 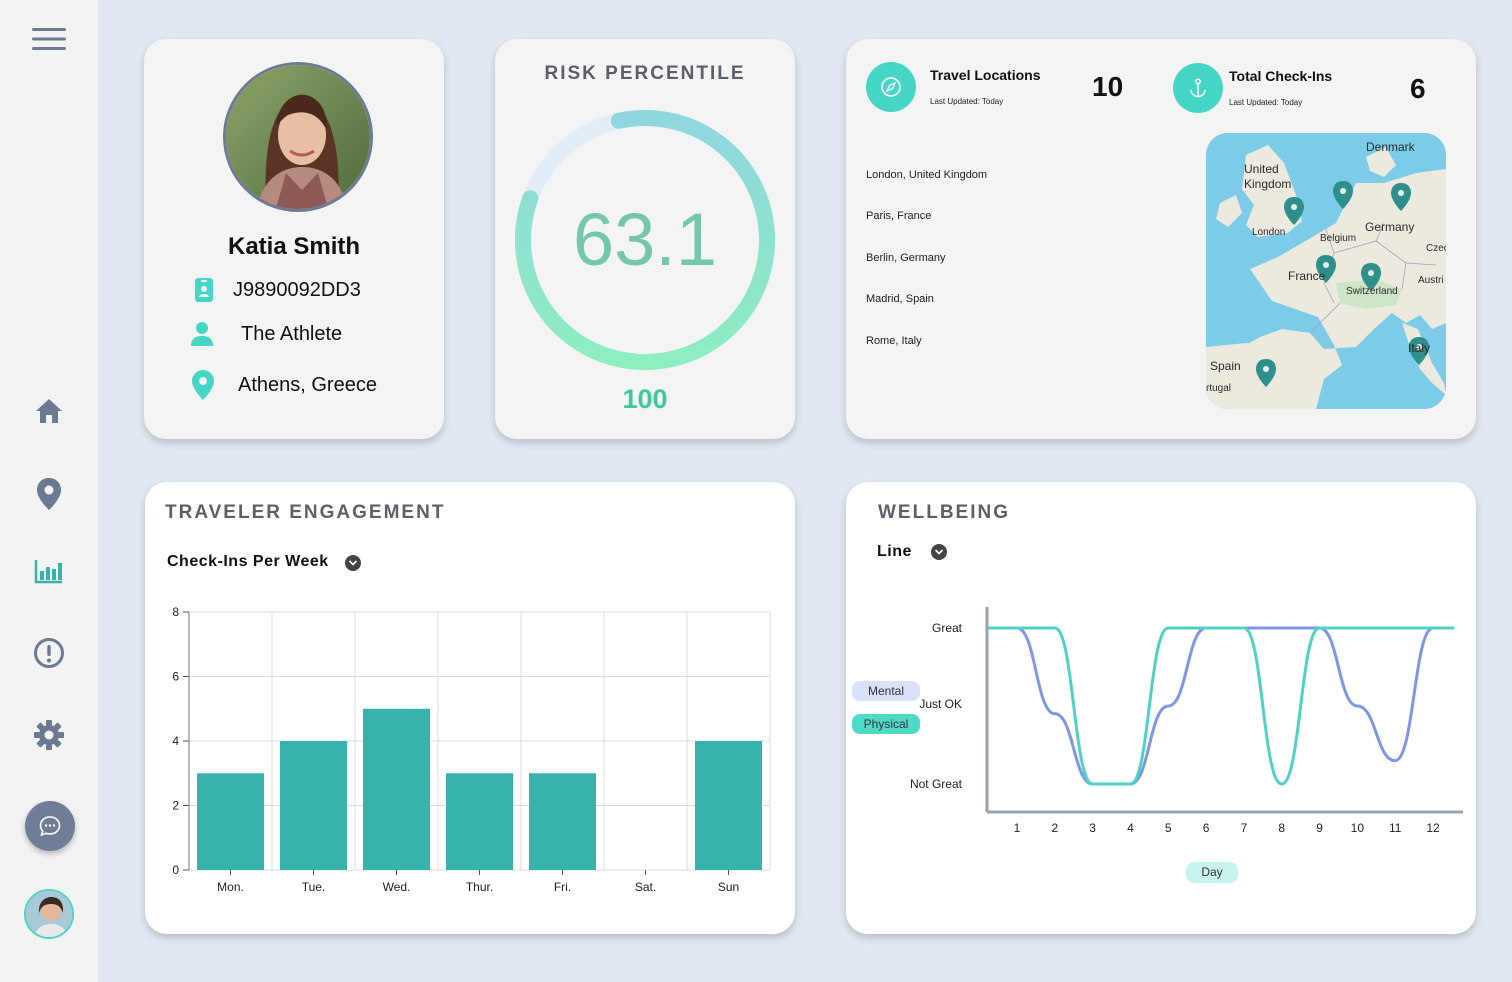 I want to click on legend-mental: Mental, so click(x=886, y=691).